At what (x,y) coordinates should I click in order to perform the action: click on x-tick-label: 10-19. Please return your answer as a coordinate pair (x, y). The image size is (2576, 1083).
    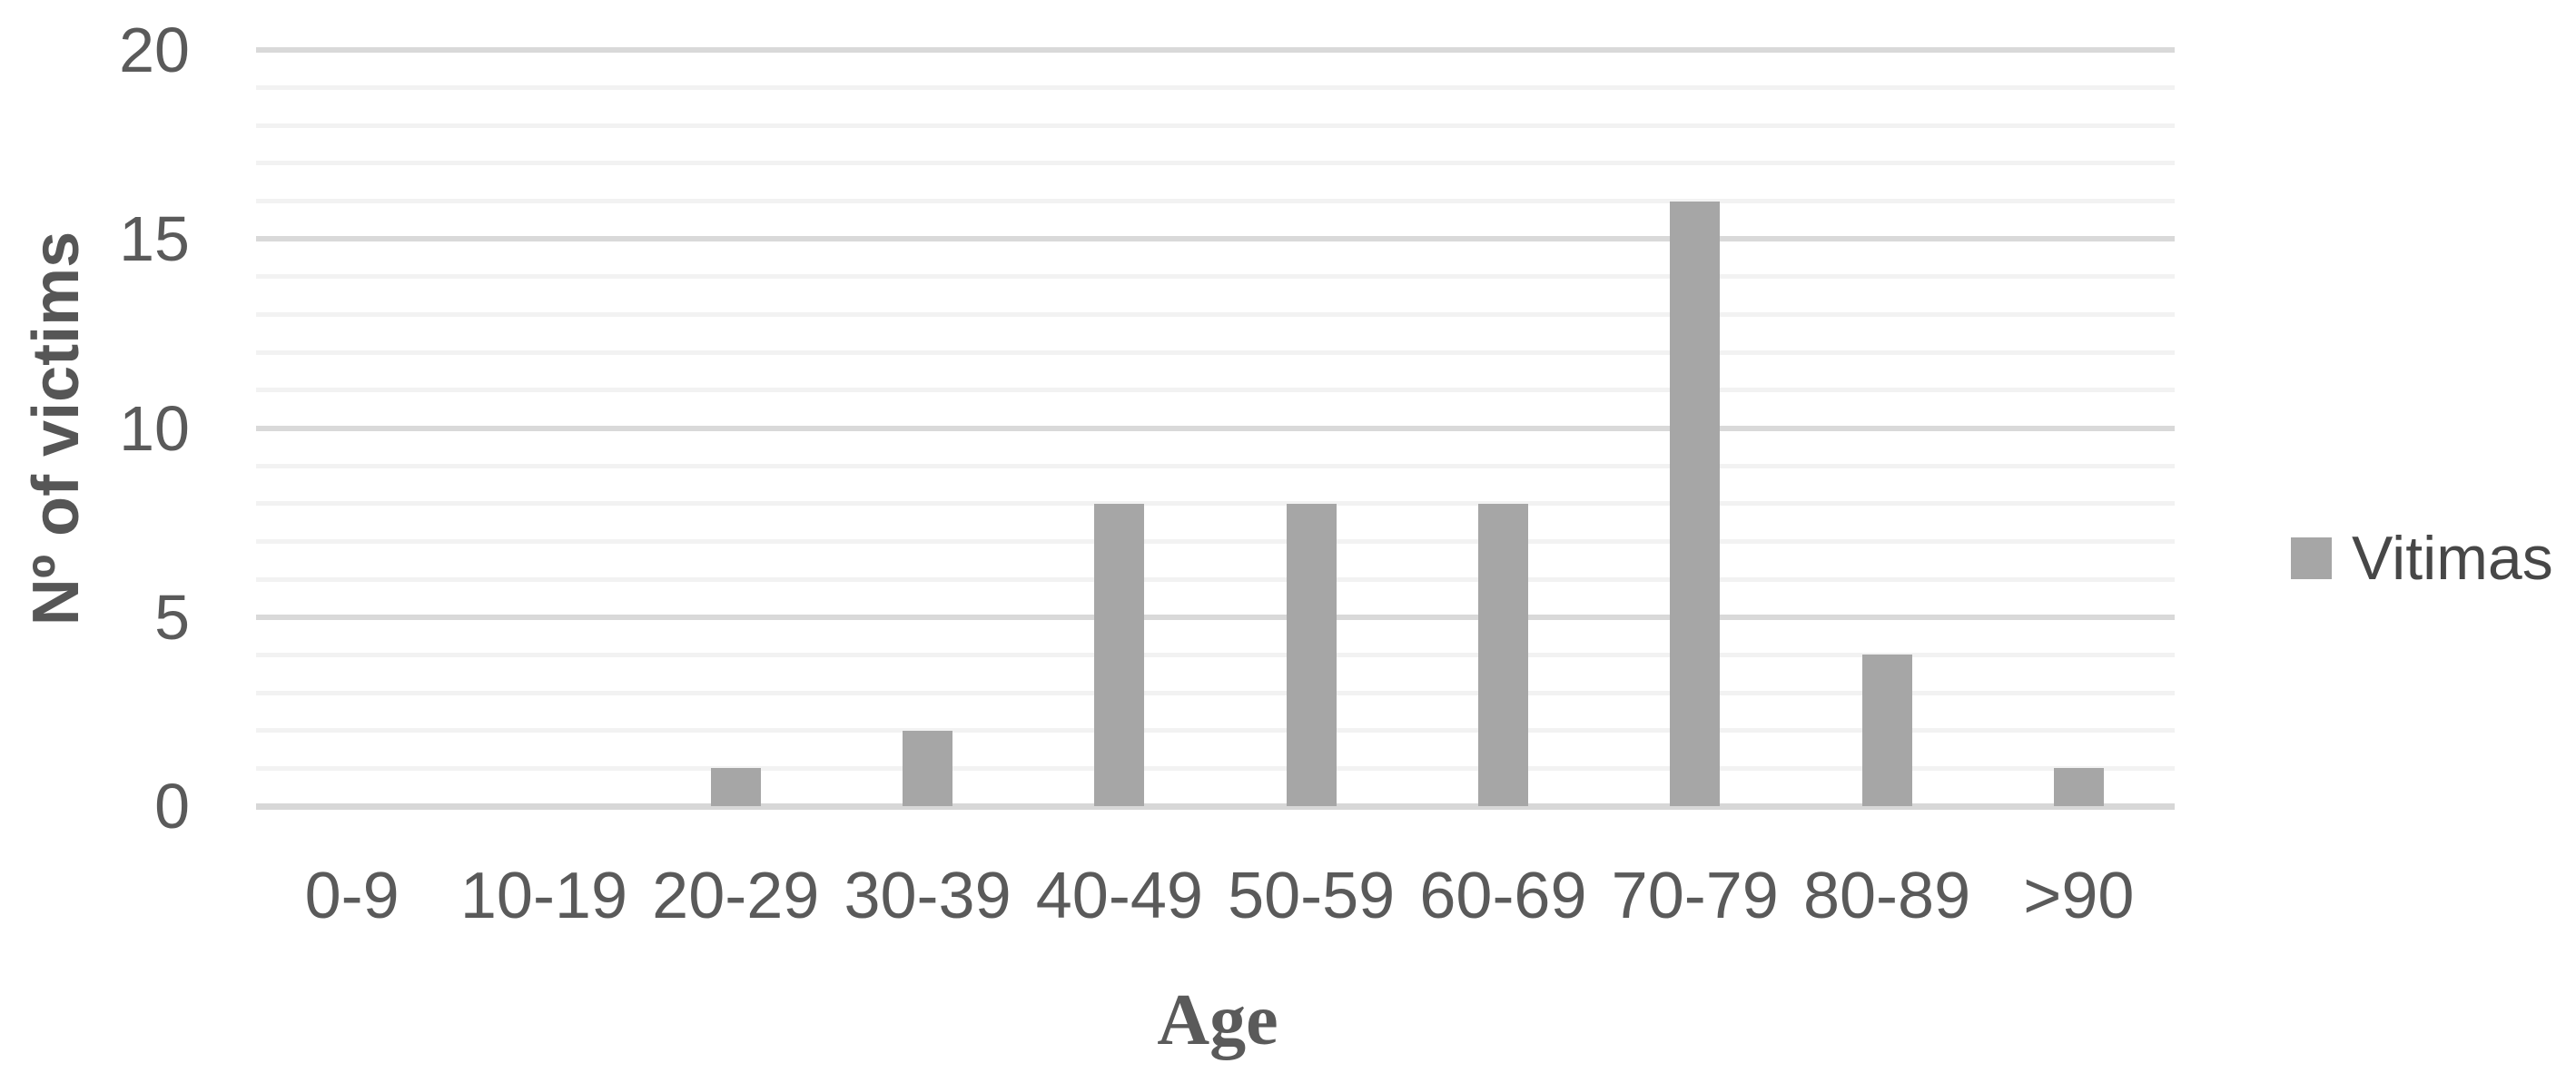
    Looking at the image, I should click on (543, 896).